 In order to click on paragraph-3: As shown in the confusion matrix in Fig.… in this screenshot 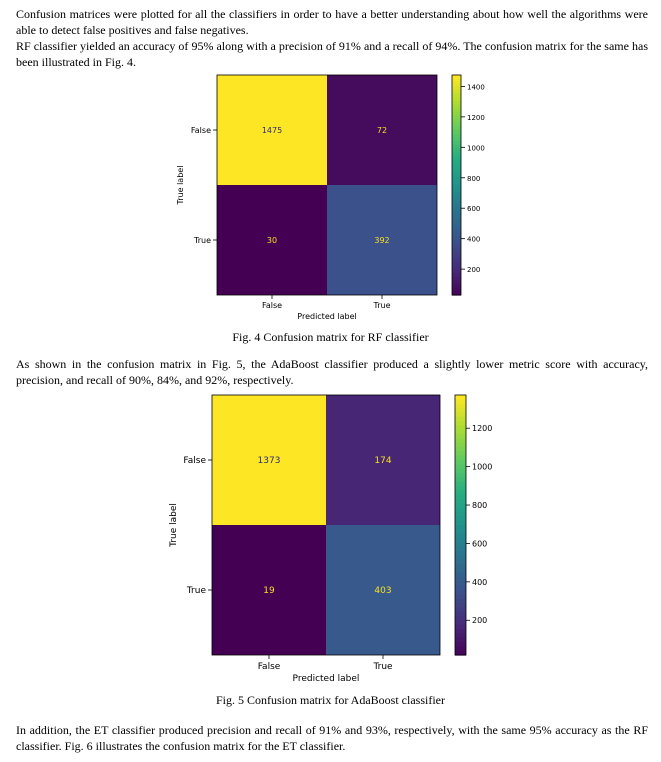, I will do `click(332, 372)`.